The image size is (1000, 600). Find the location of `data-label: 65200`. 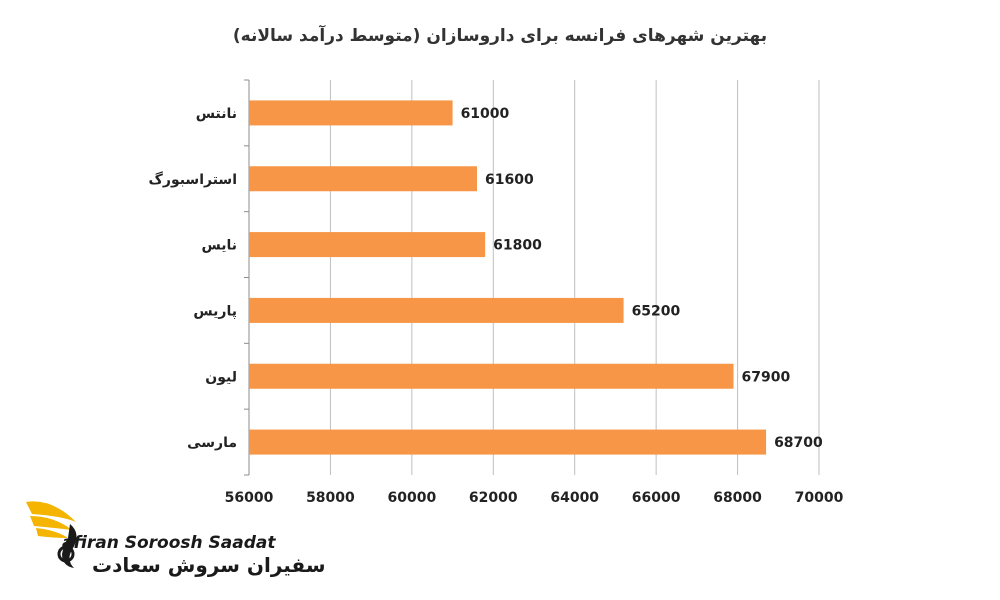

data-label: 65200 is located at coordinates (656, 311).